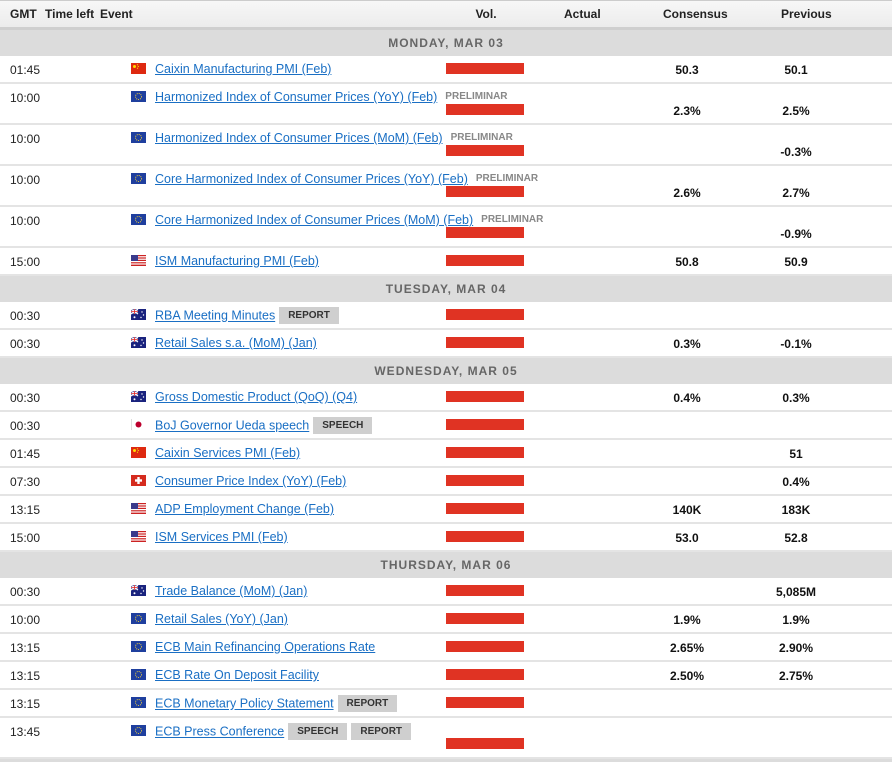 The width and height of the screenshot is (892, 762). Describe the element at coordinates (25, 510) in the screenshot. I see `event-time: 13:15` at that location.